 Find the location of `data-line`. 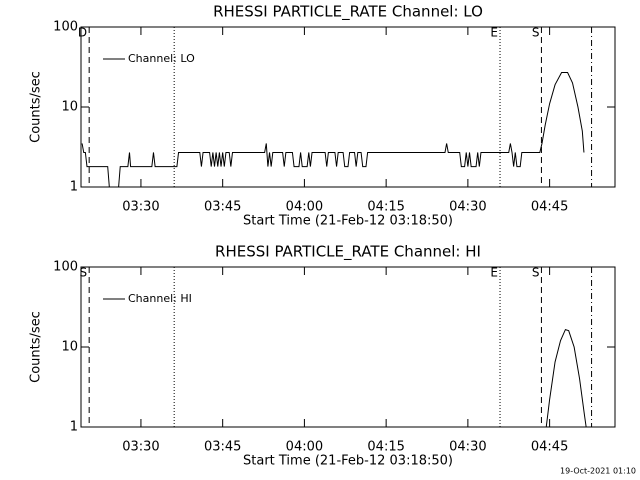

data-line is located at coordinates (566, 377).